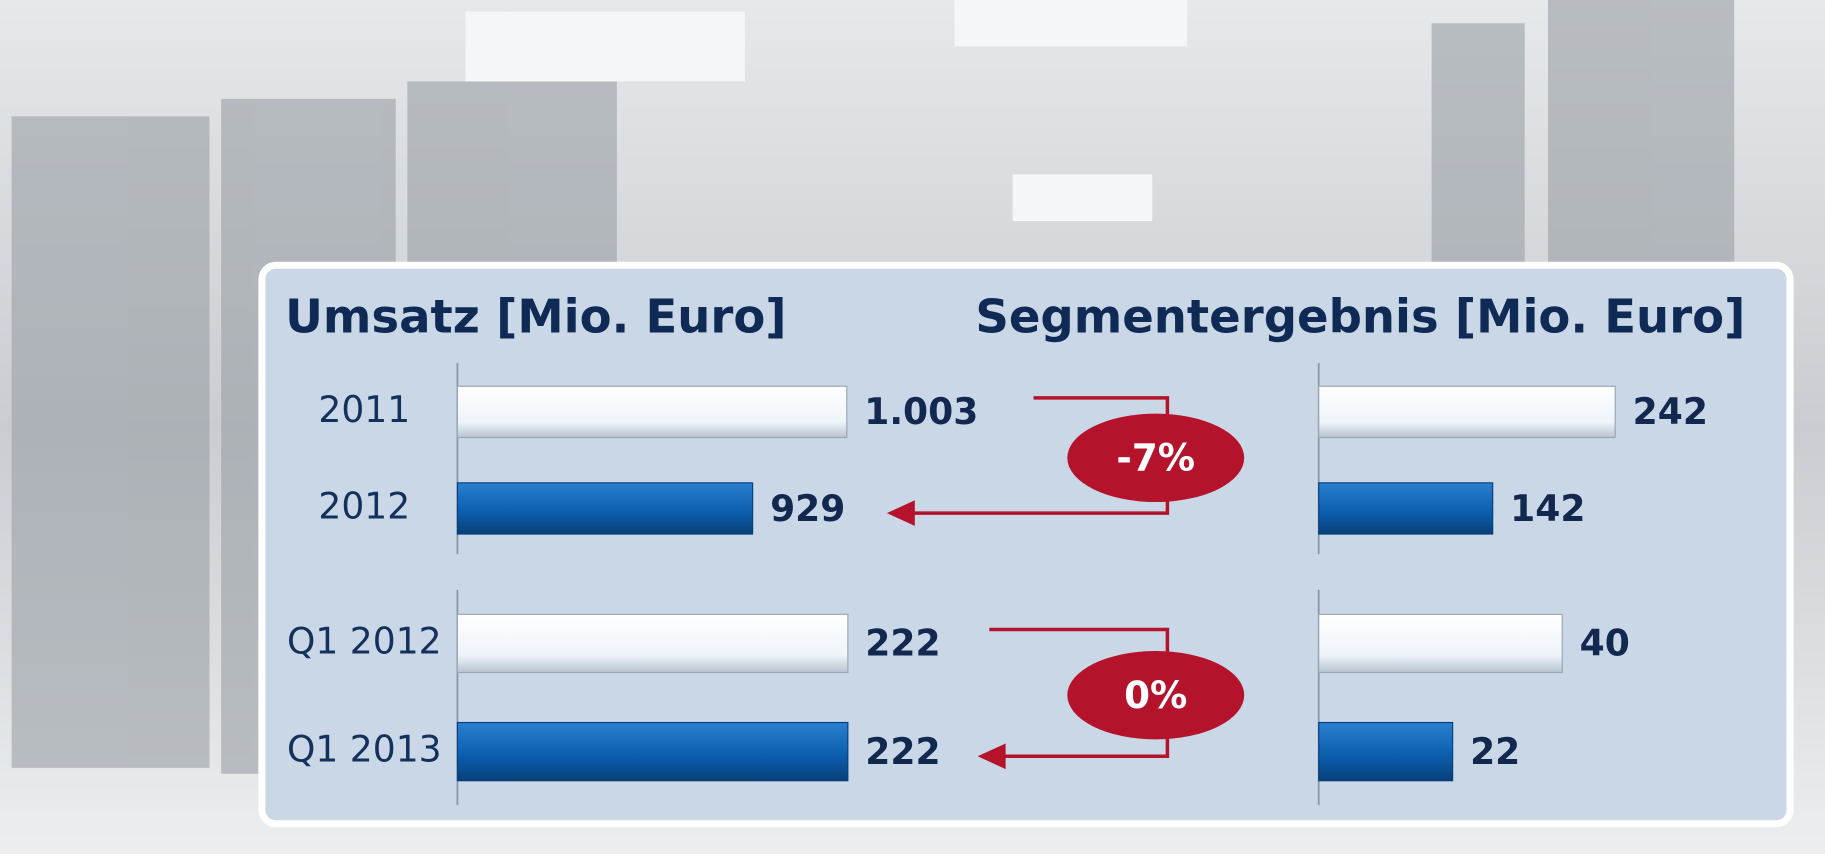  I want to click on category-label: Q1 2013, so click(364, 750).